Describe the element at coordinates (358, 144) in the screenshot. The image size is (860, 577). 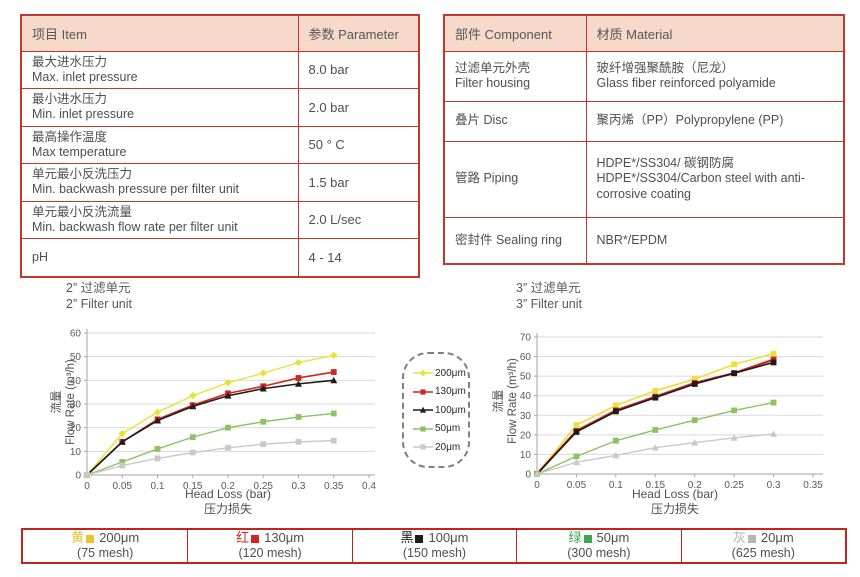
I see `item-value: 50 ° C` at that location.